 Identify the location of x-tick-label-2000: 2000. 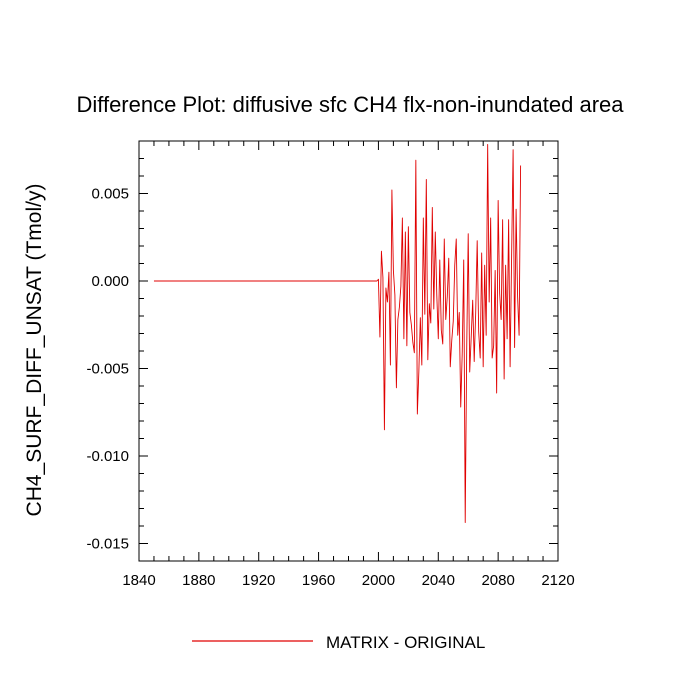
(378, 580).